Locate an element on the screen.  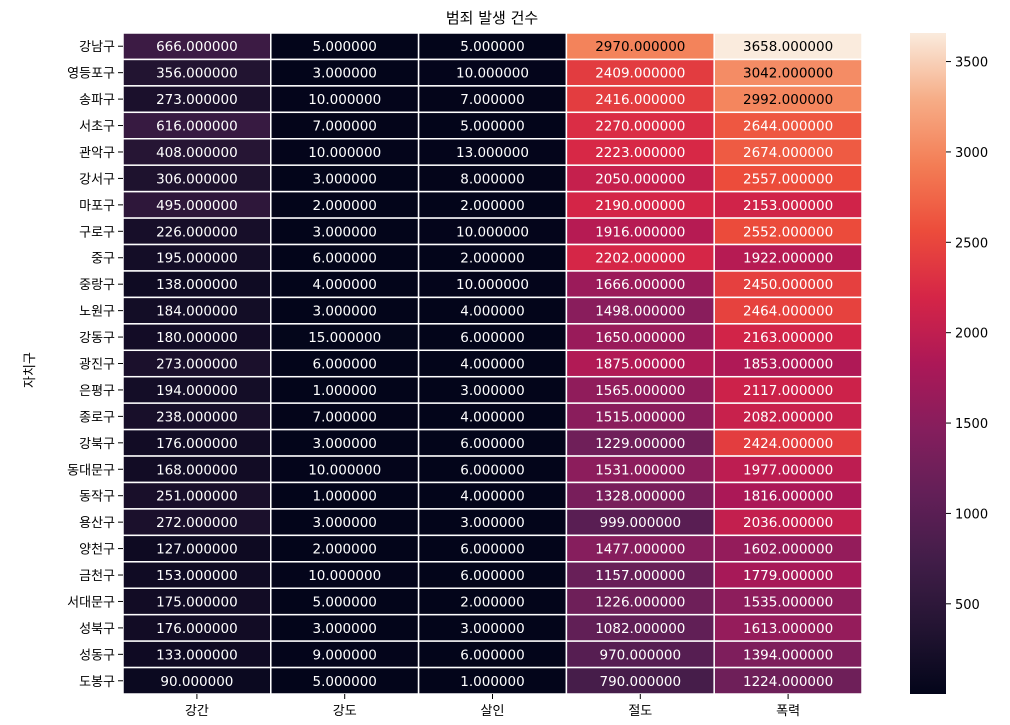
y-tick-label: 영등포구 is located at coordinates (91, 74).